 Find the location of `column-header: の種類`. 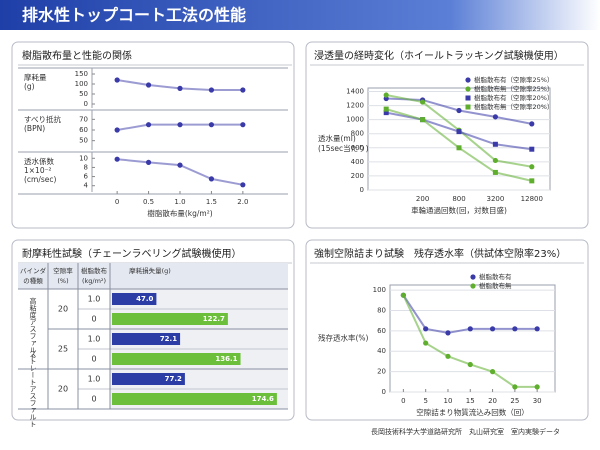

column-header: の種類 is located at coordinates (33, 280).